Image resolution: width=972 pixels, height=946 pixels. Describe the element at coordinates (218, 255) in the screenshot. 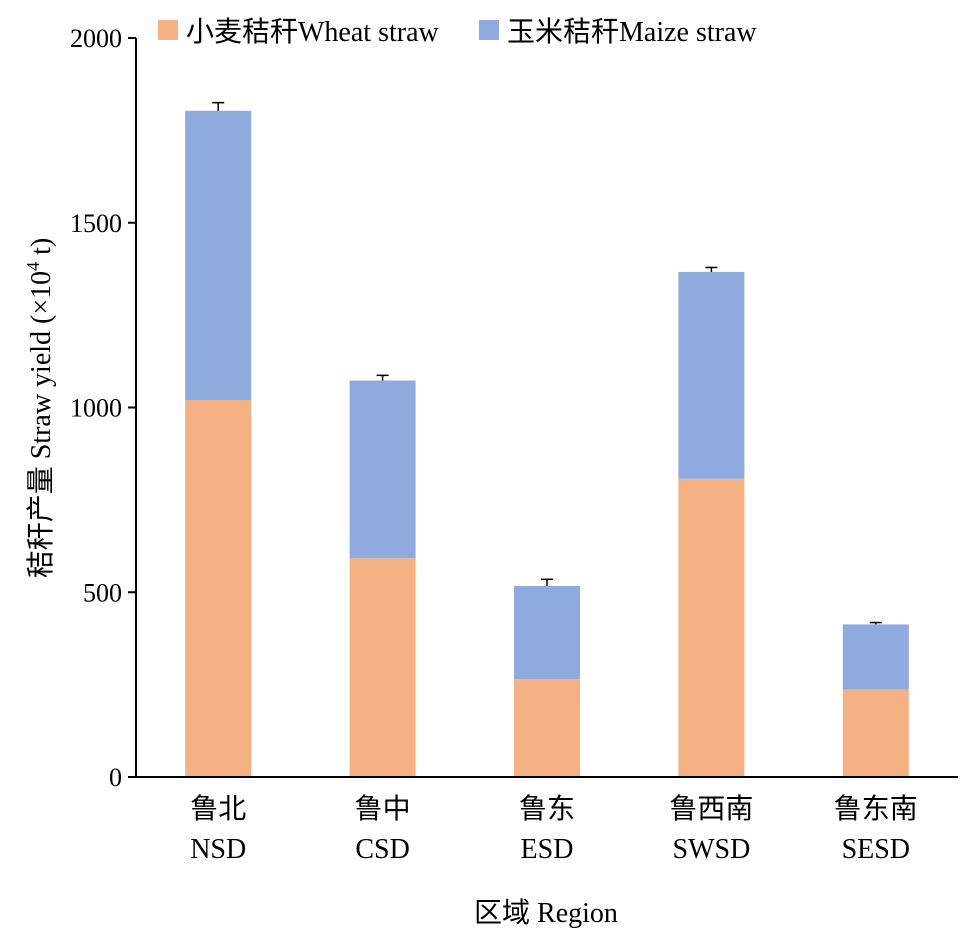

I see `bar-nsd-maize` at that location.